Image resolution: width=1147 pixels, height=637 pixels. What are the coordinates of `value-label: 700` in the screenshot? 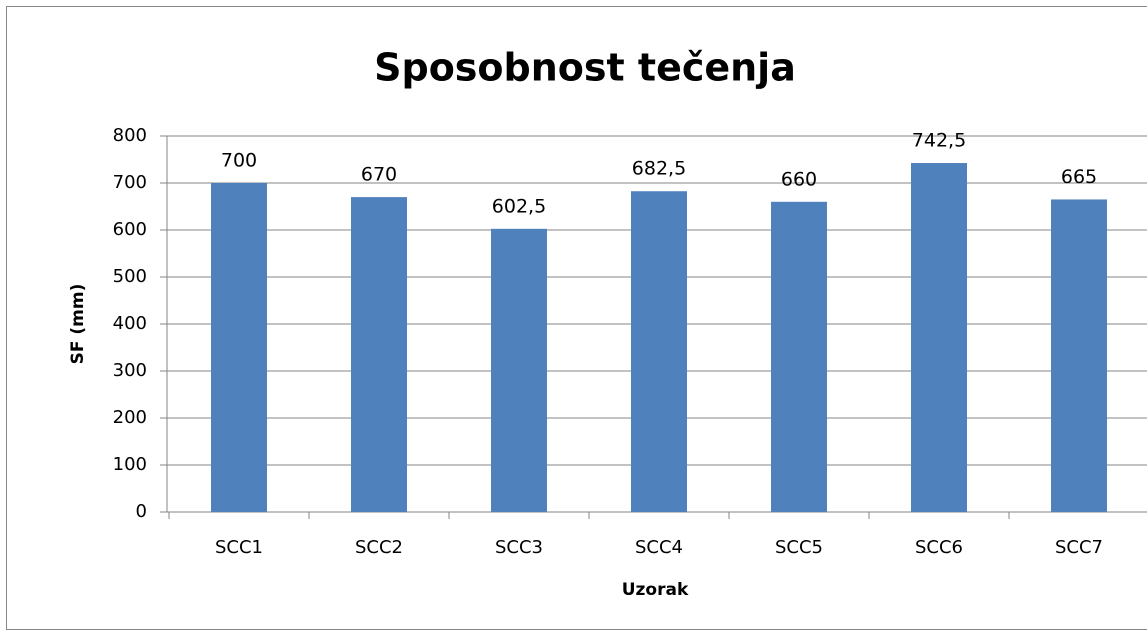 It's located at (239, 161).